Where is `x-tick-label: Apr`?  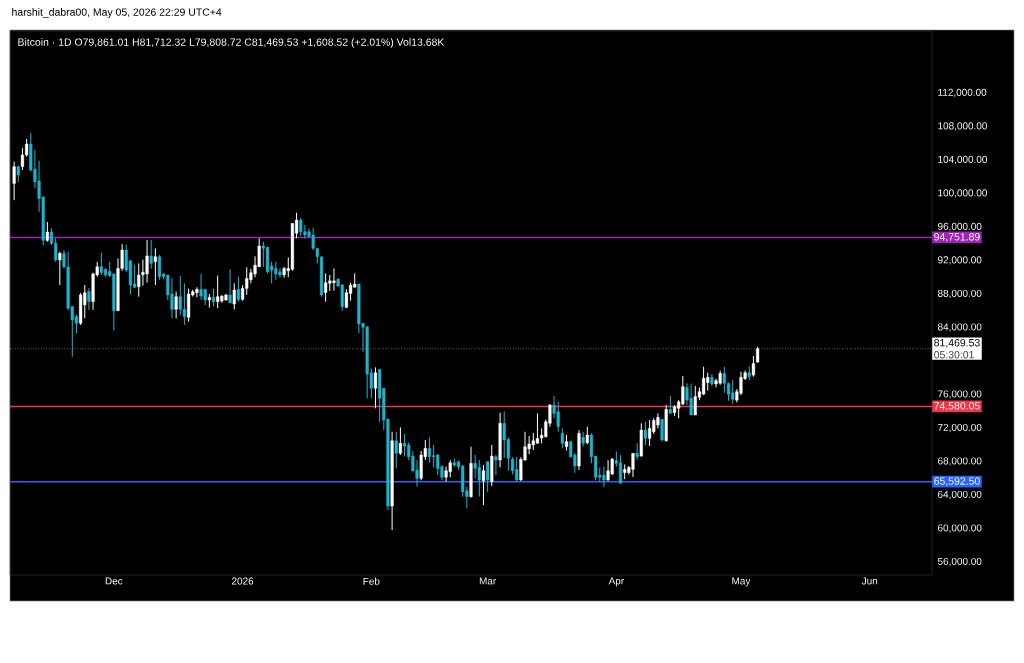
x-tick-label: Apr is located at coordinates (616, 582).